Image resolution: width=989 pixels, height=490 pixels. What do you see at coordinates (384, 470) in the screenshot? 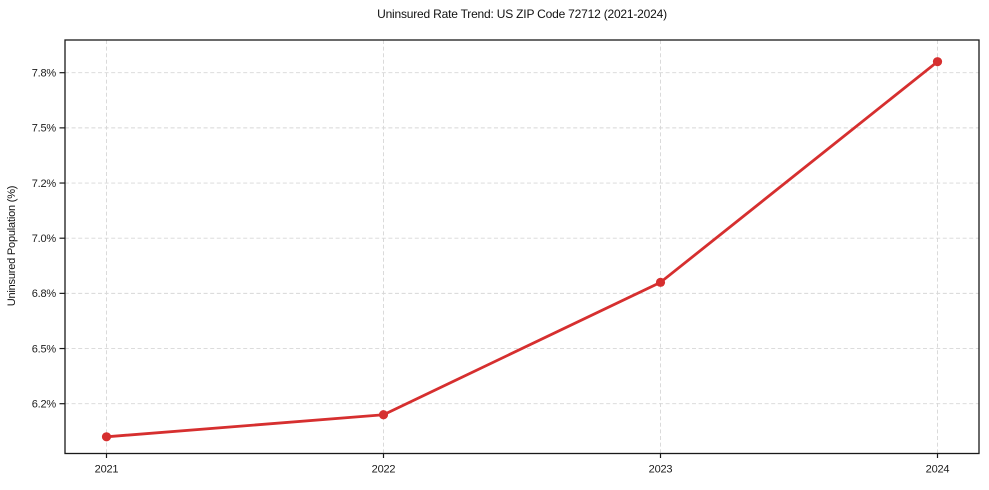
I see `x-tick-label: 2022` at bounding box center [384, 470].